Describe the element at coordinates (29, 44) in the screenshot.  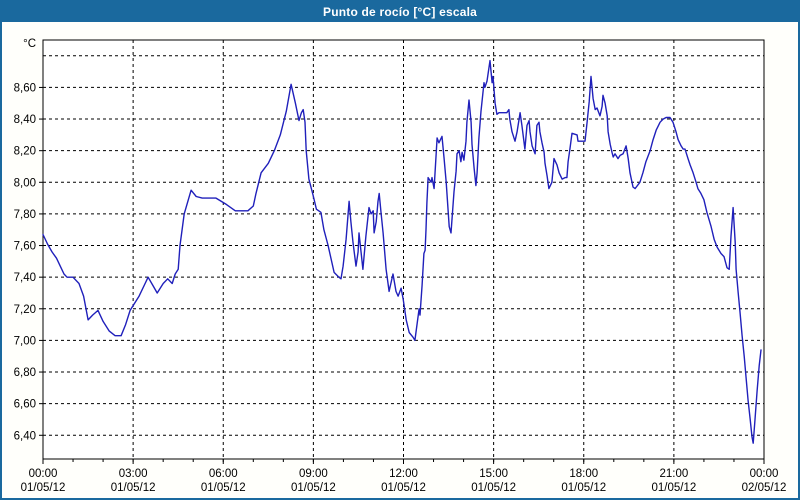
I see `y-axis-unit-label: °C` at that location.